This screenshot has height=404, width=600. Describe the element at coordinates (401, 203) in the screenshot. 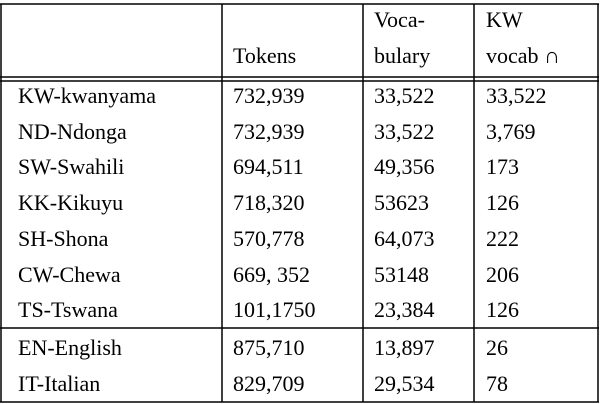

I see `table-cell: 53623` at that location.